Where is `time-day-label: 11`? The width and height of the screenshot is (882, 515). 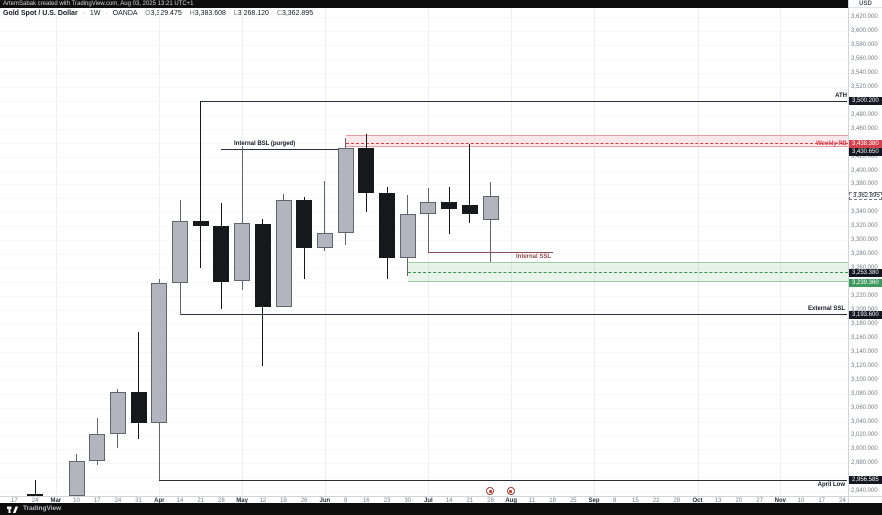 time-day-label: 11 is located at coordinates (531, 501).